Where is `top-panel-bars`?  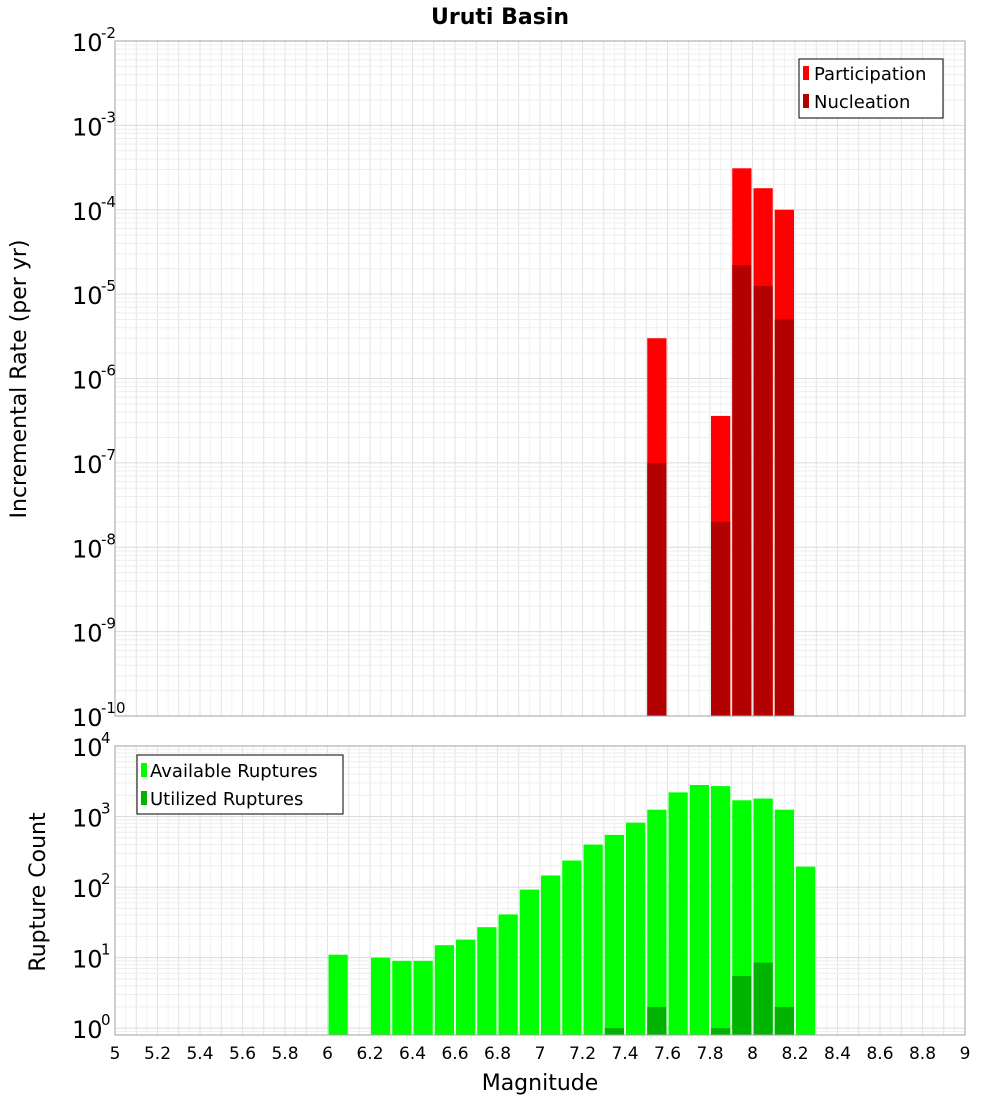 top-panel-bars is located at coordinates (720, 442).